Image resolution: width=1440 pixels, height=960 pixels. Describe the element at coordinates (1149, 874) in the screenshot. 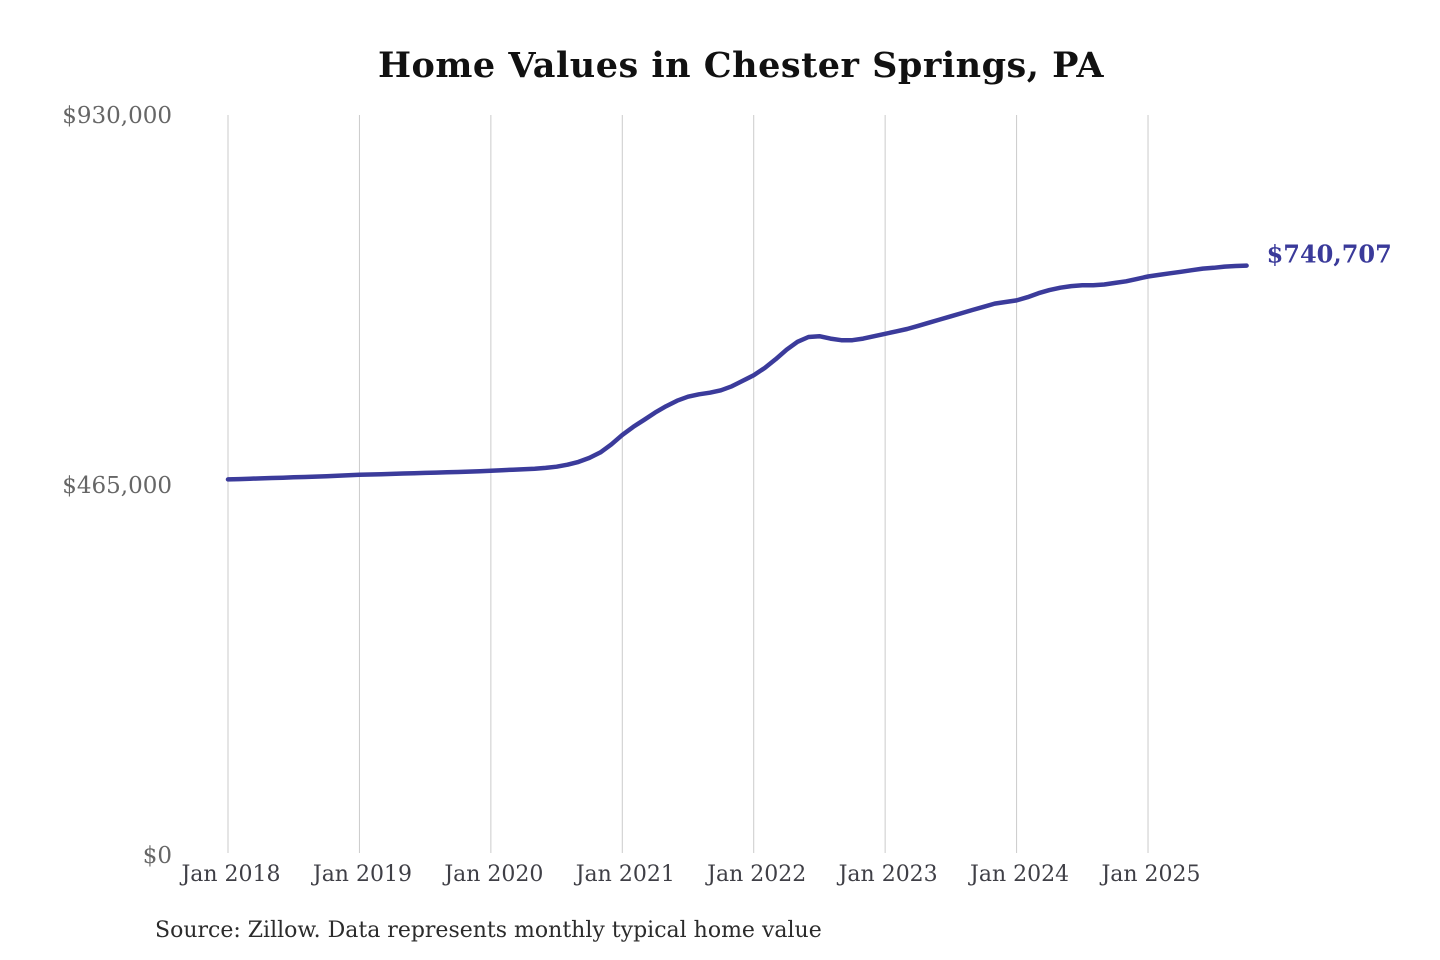

I see `x-axis-tick-label: Jan 2025` at that location.